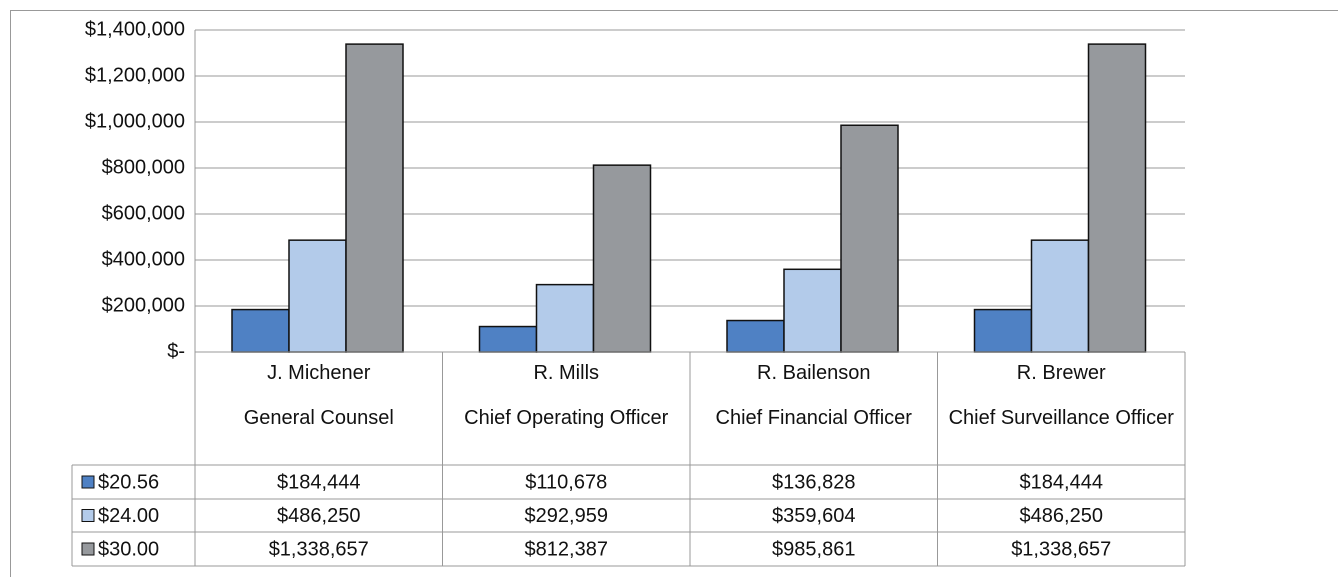 Image resolution: width=1338 pixels, height=577 pixels. I want to click on legend-label: $30.00, so click(128, 549).